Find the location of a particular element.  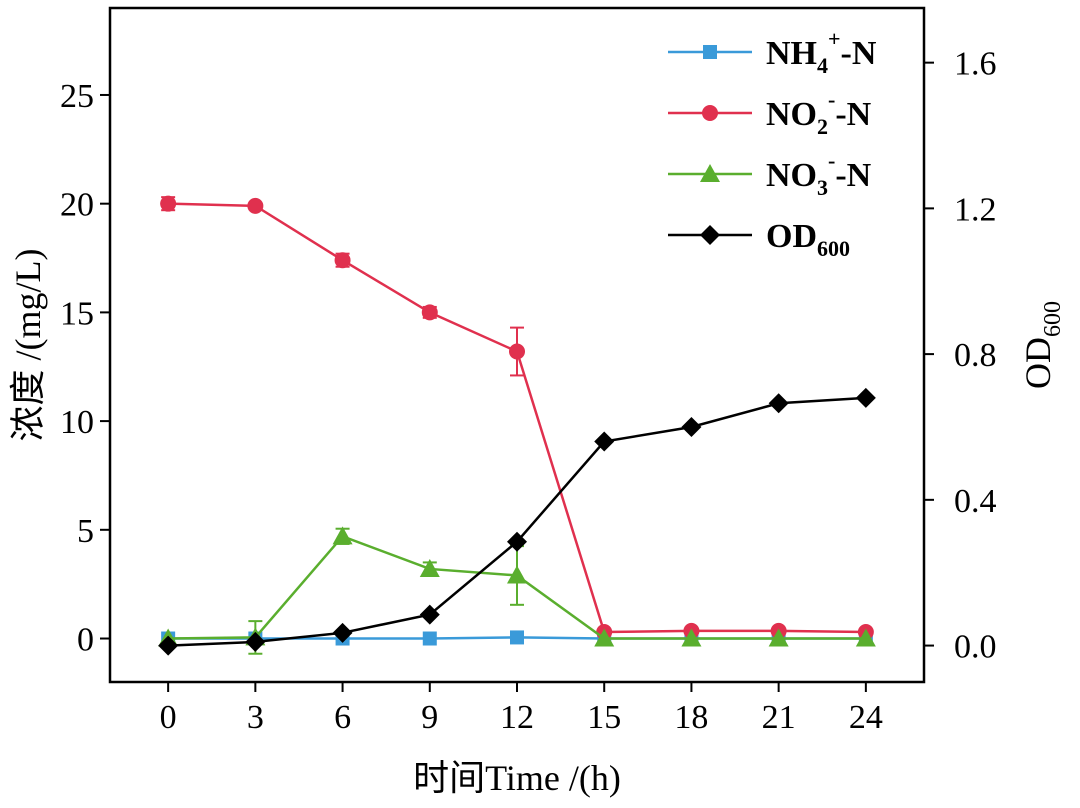

x-tick-label: 0 is located at coordinates (168, 717).